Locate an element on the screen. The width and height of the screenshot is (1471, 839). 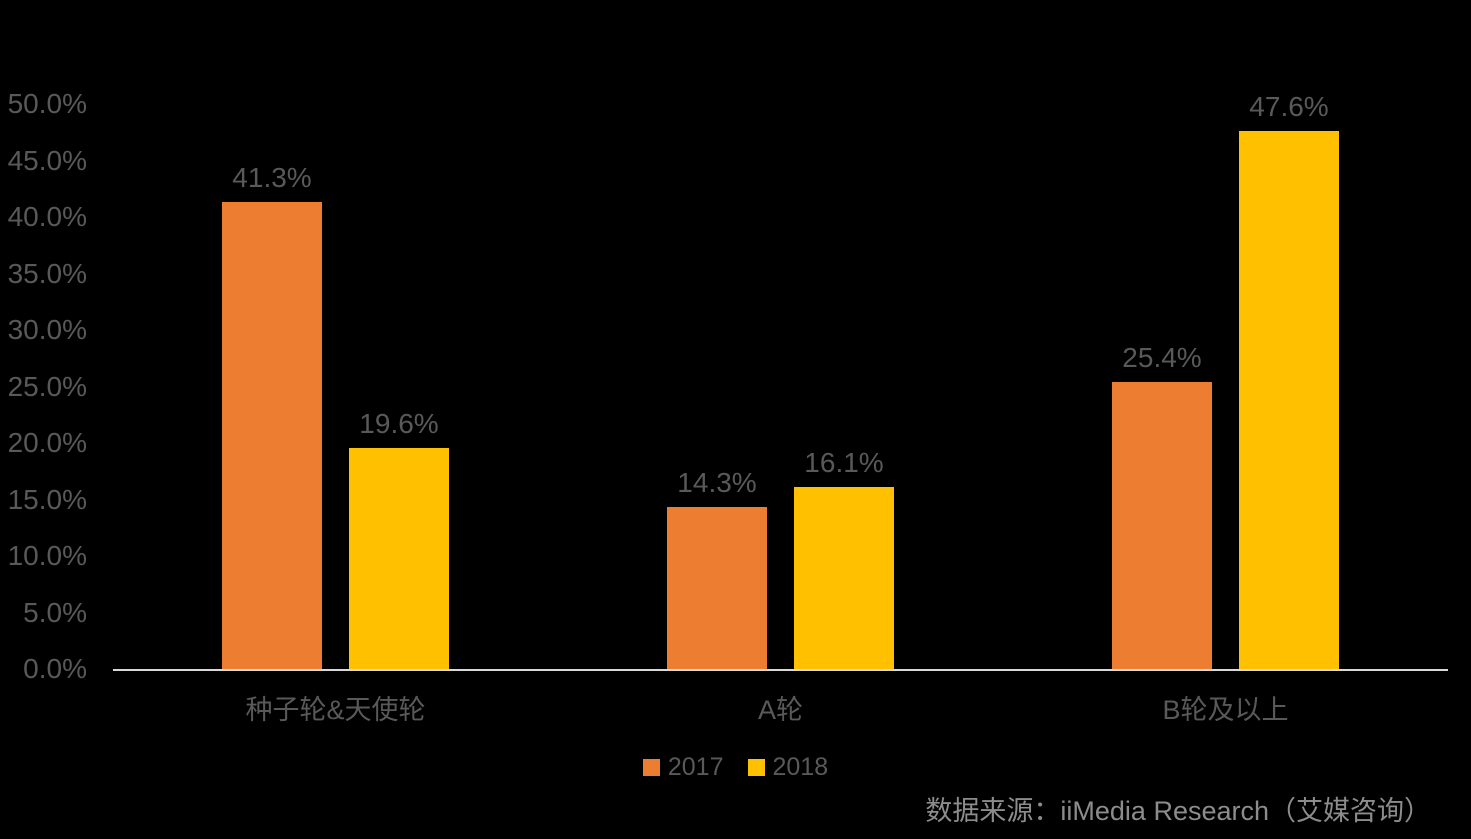
data-label-2017-种子轮&天使轮: 41.3% is located at coordinates (272, 178).